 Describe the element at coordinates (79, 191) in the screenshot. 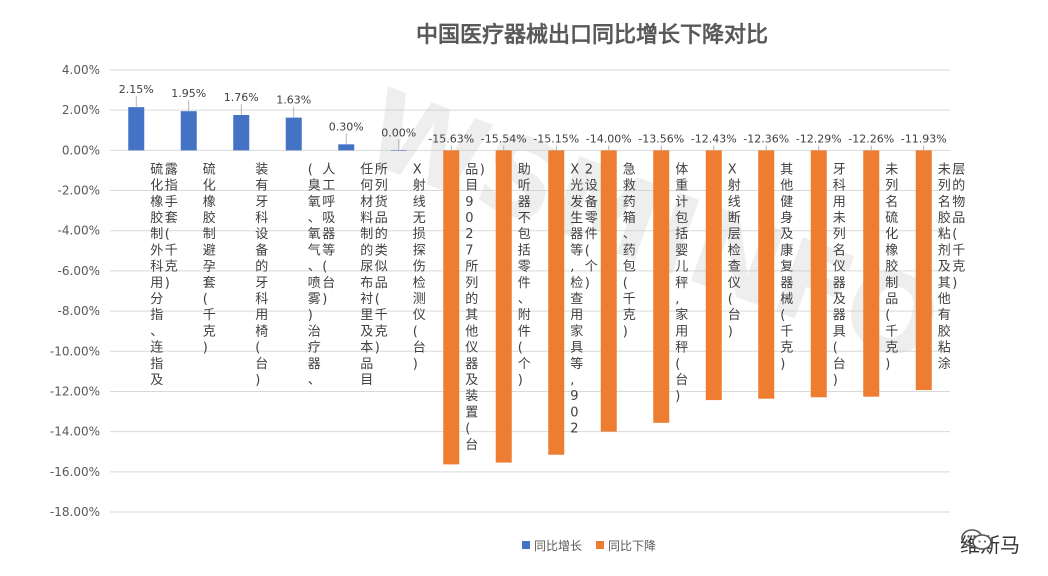

I see `y-tick-label: -2.00%` at that location.